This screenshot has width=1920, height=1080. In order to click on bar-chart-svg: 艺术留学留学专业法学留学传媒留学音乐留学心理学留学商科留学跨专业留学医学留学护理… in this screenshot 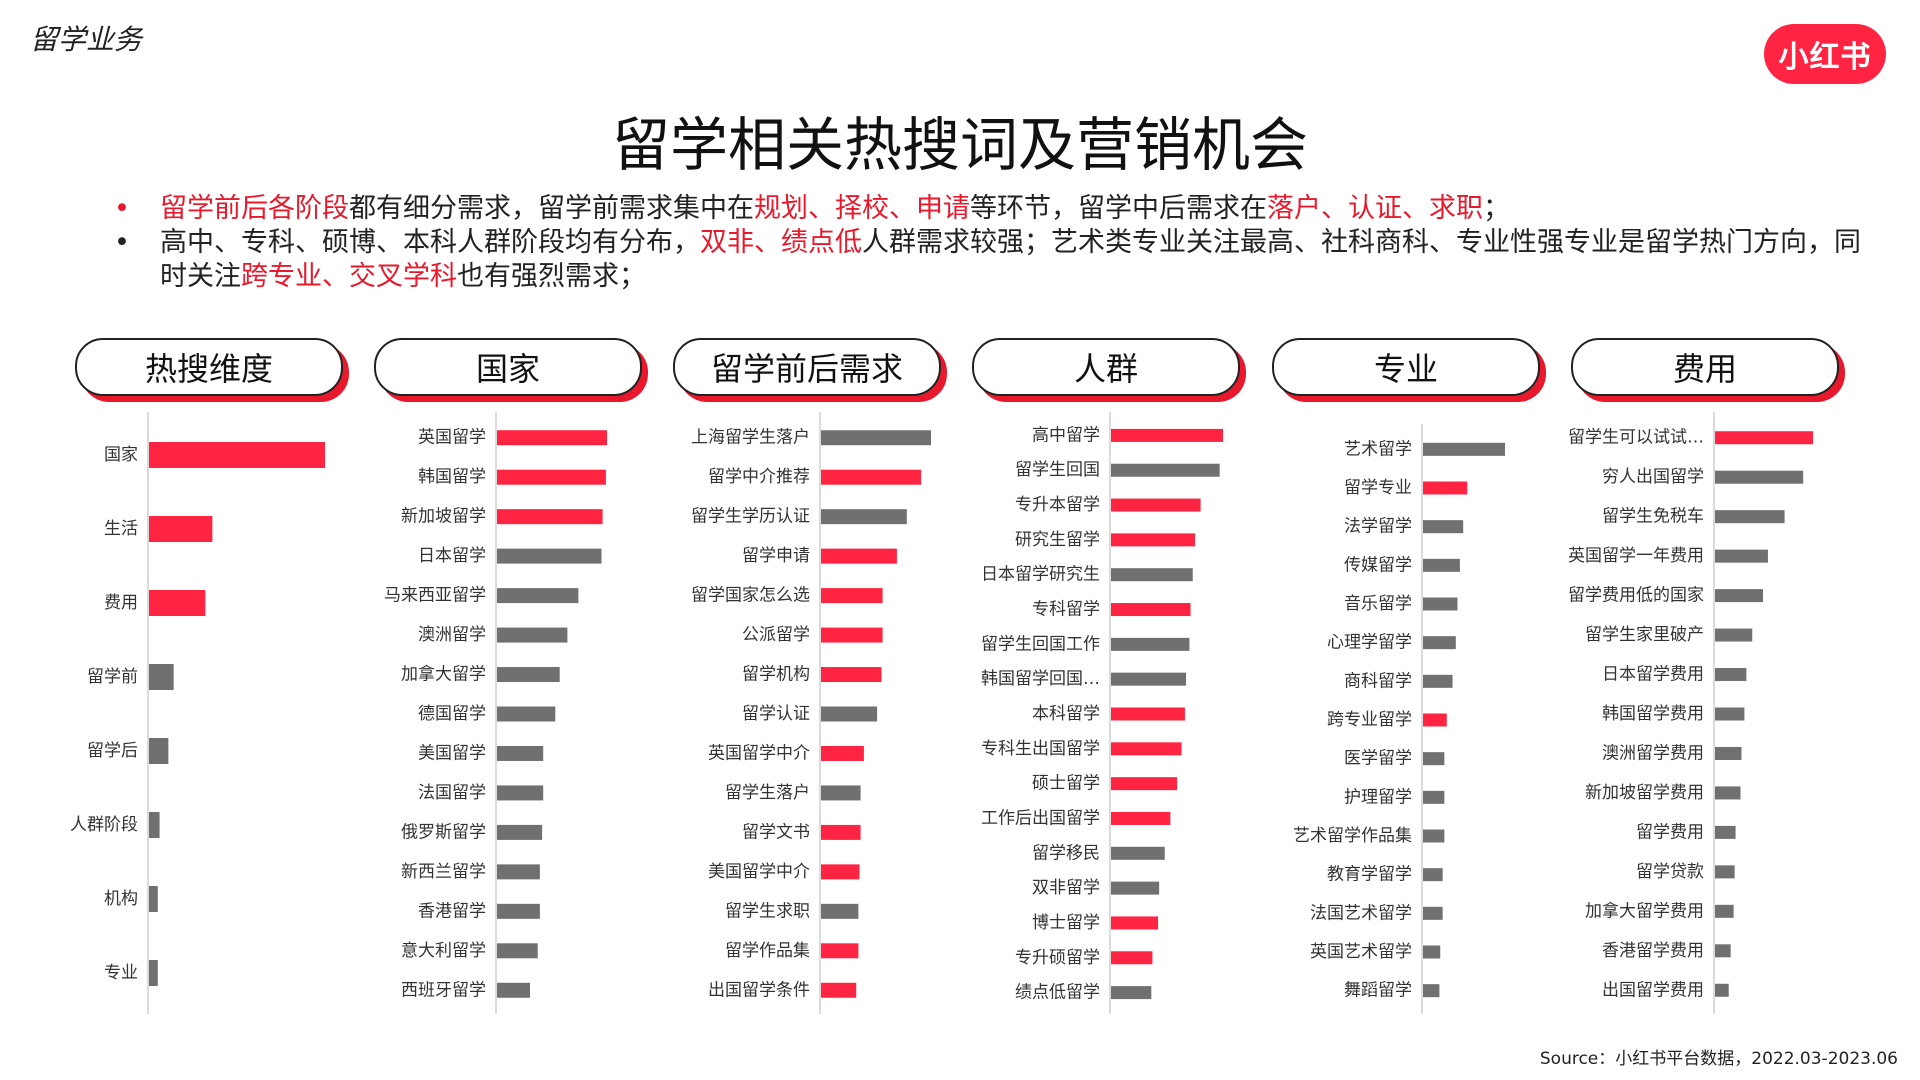, I will do `click(1399, 719)`.